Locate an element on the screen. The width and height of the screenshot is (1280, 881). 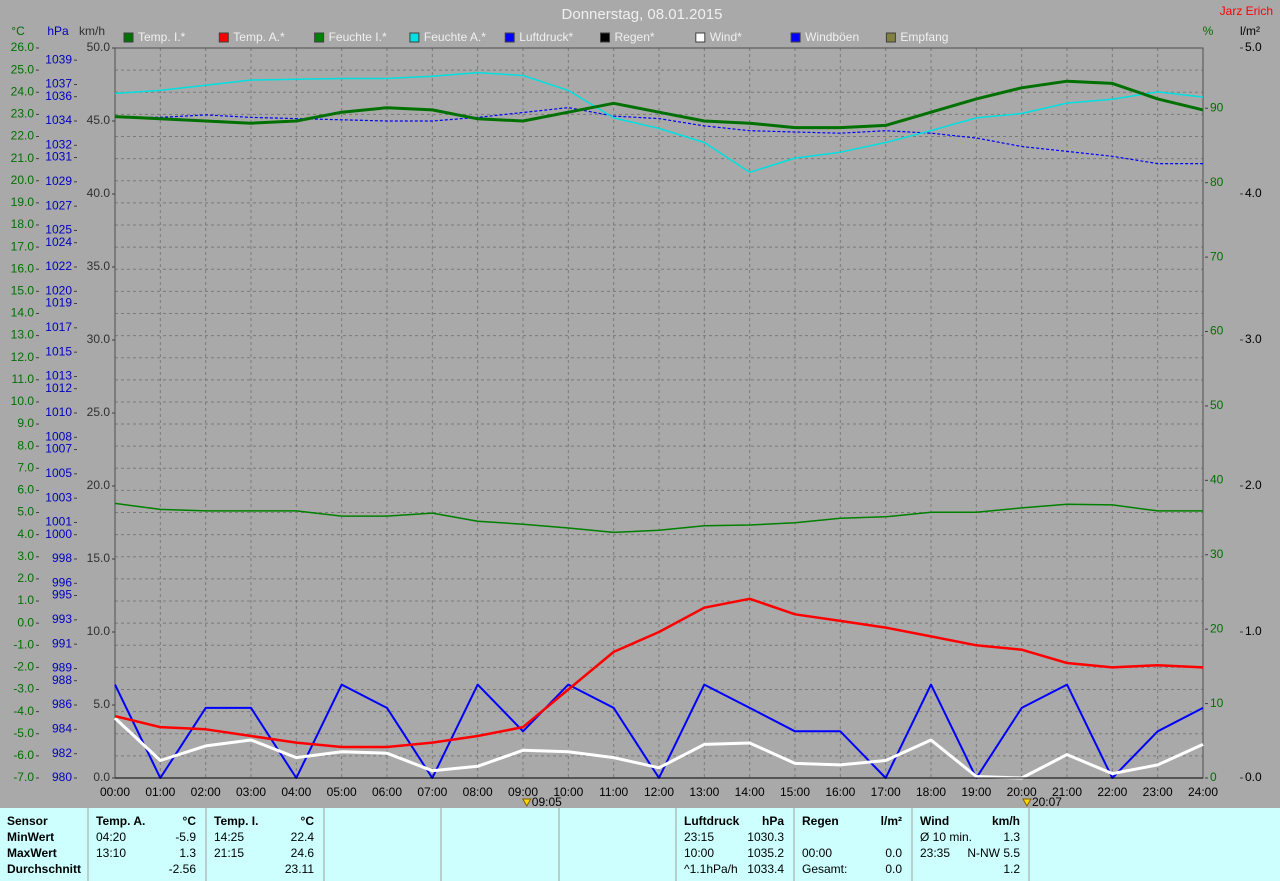
tick-label: 12.0 is located at coordinates (23, 357).